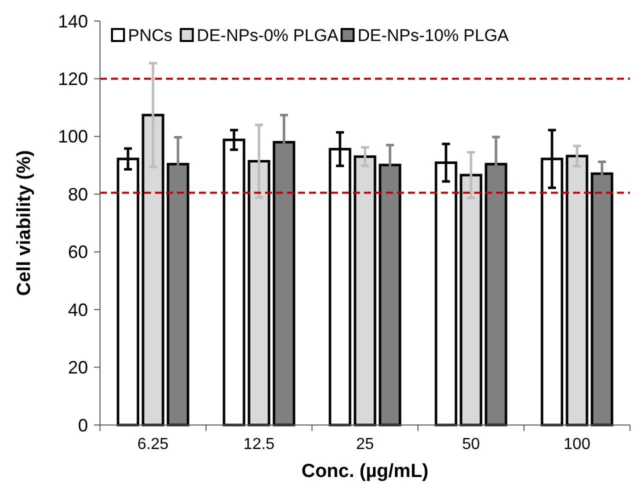  I want to click on y-tick-label: 80, so click(78, 194).